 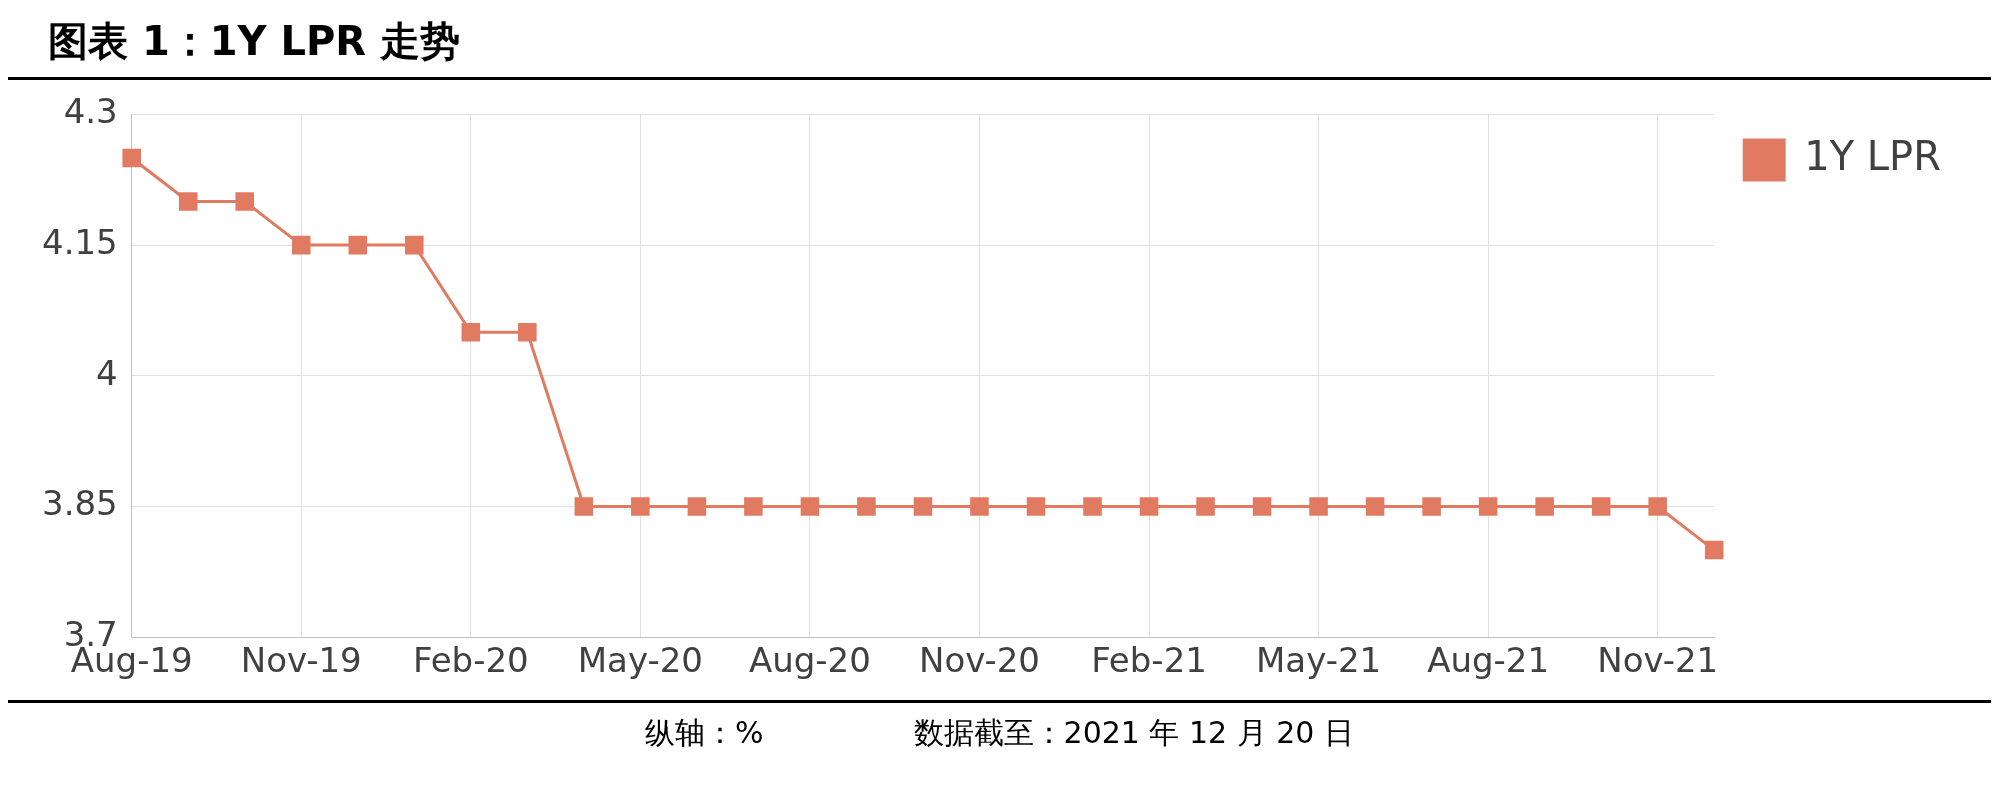 What do you see at coordinates (1133, 733) in the screenshot?
I see `text: 数据截至：2021 年 12 月 20 日` at bounding box center [1133, 733].